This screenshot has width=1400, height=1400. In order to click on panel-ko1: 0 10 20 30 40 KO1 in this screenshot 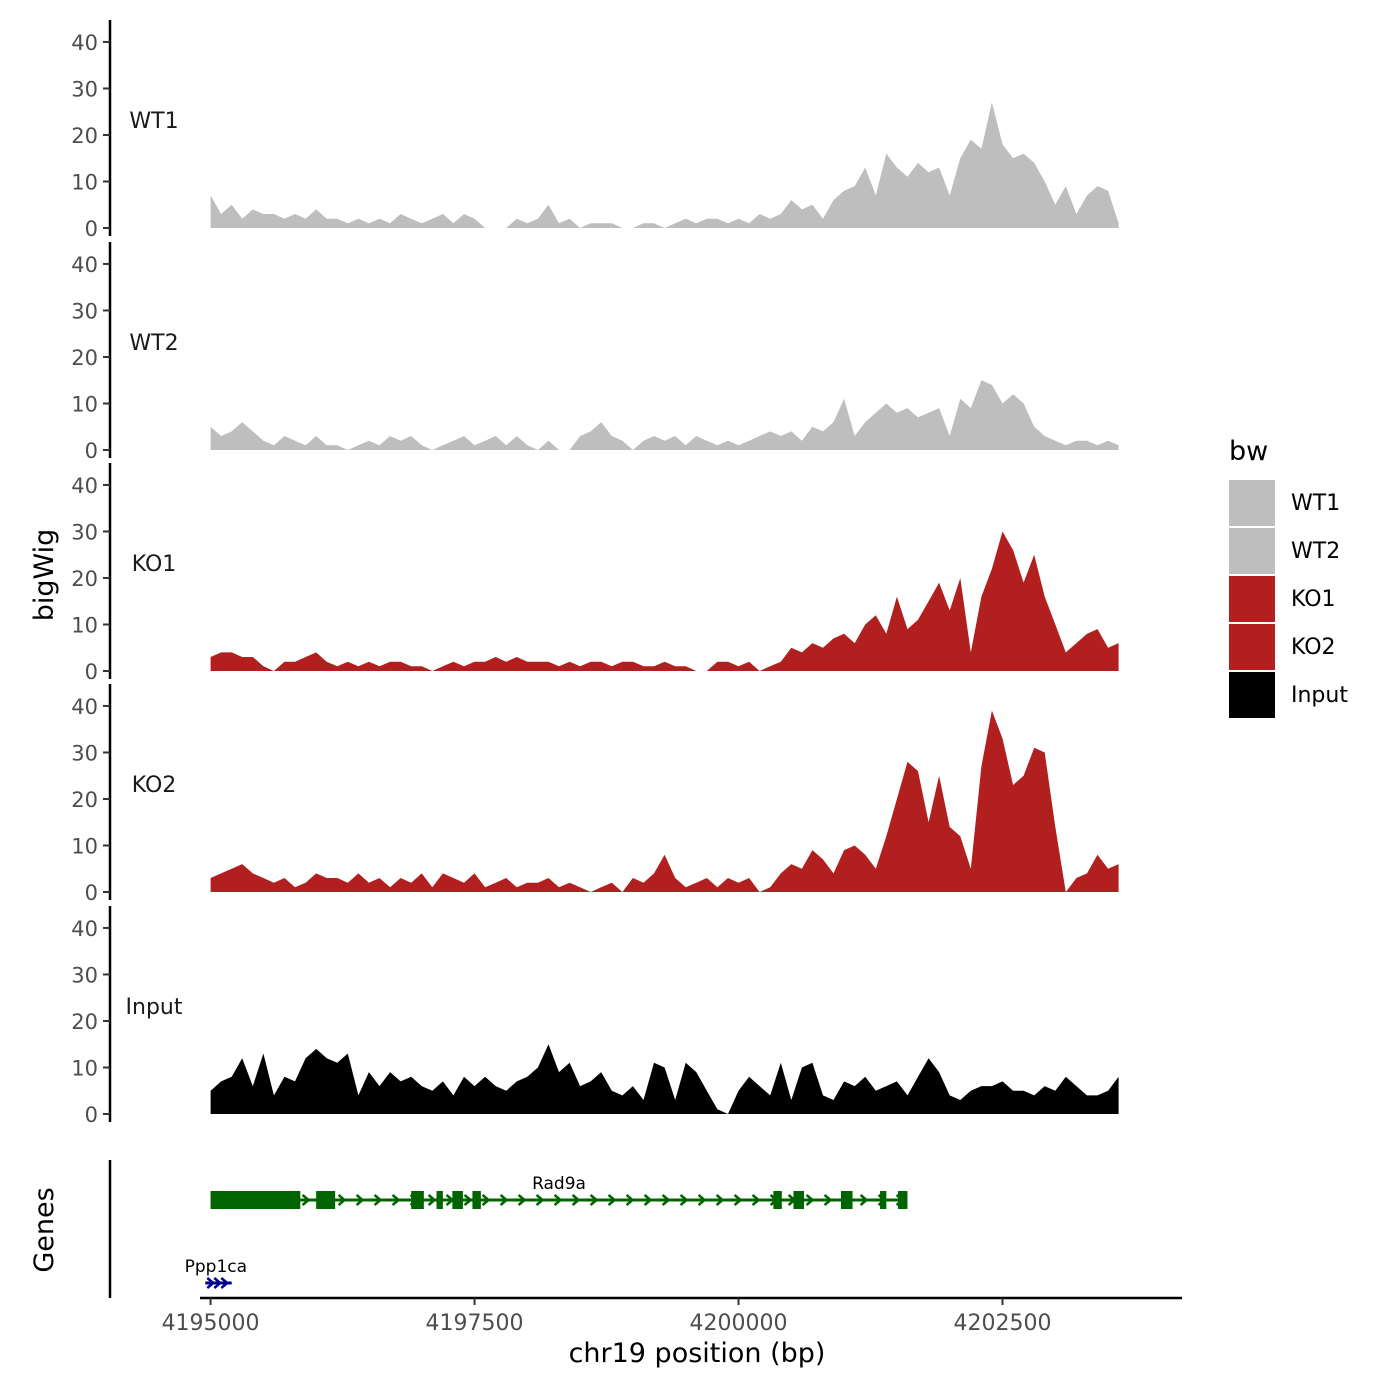, I will do `click(595, 573)`.